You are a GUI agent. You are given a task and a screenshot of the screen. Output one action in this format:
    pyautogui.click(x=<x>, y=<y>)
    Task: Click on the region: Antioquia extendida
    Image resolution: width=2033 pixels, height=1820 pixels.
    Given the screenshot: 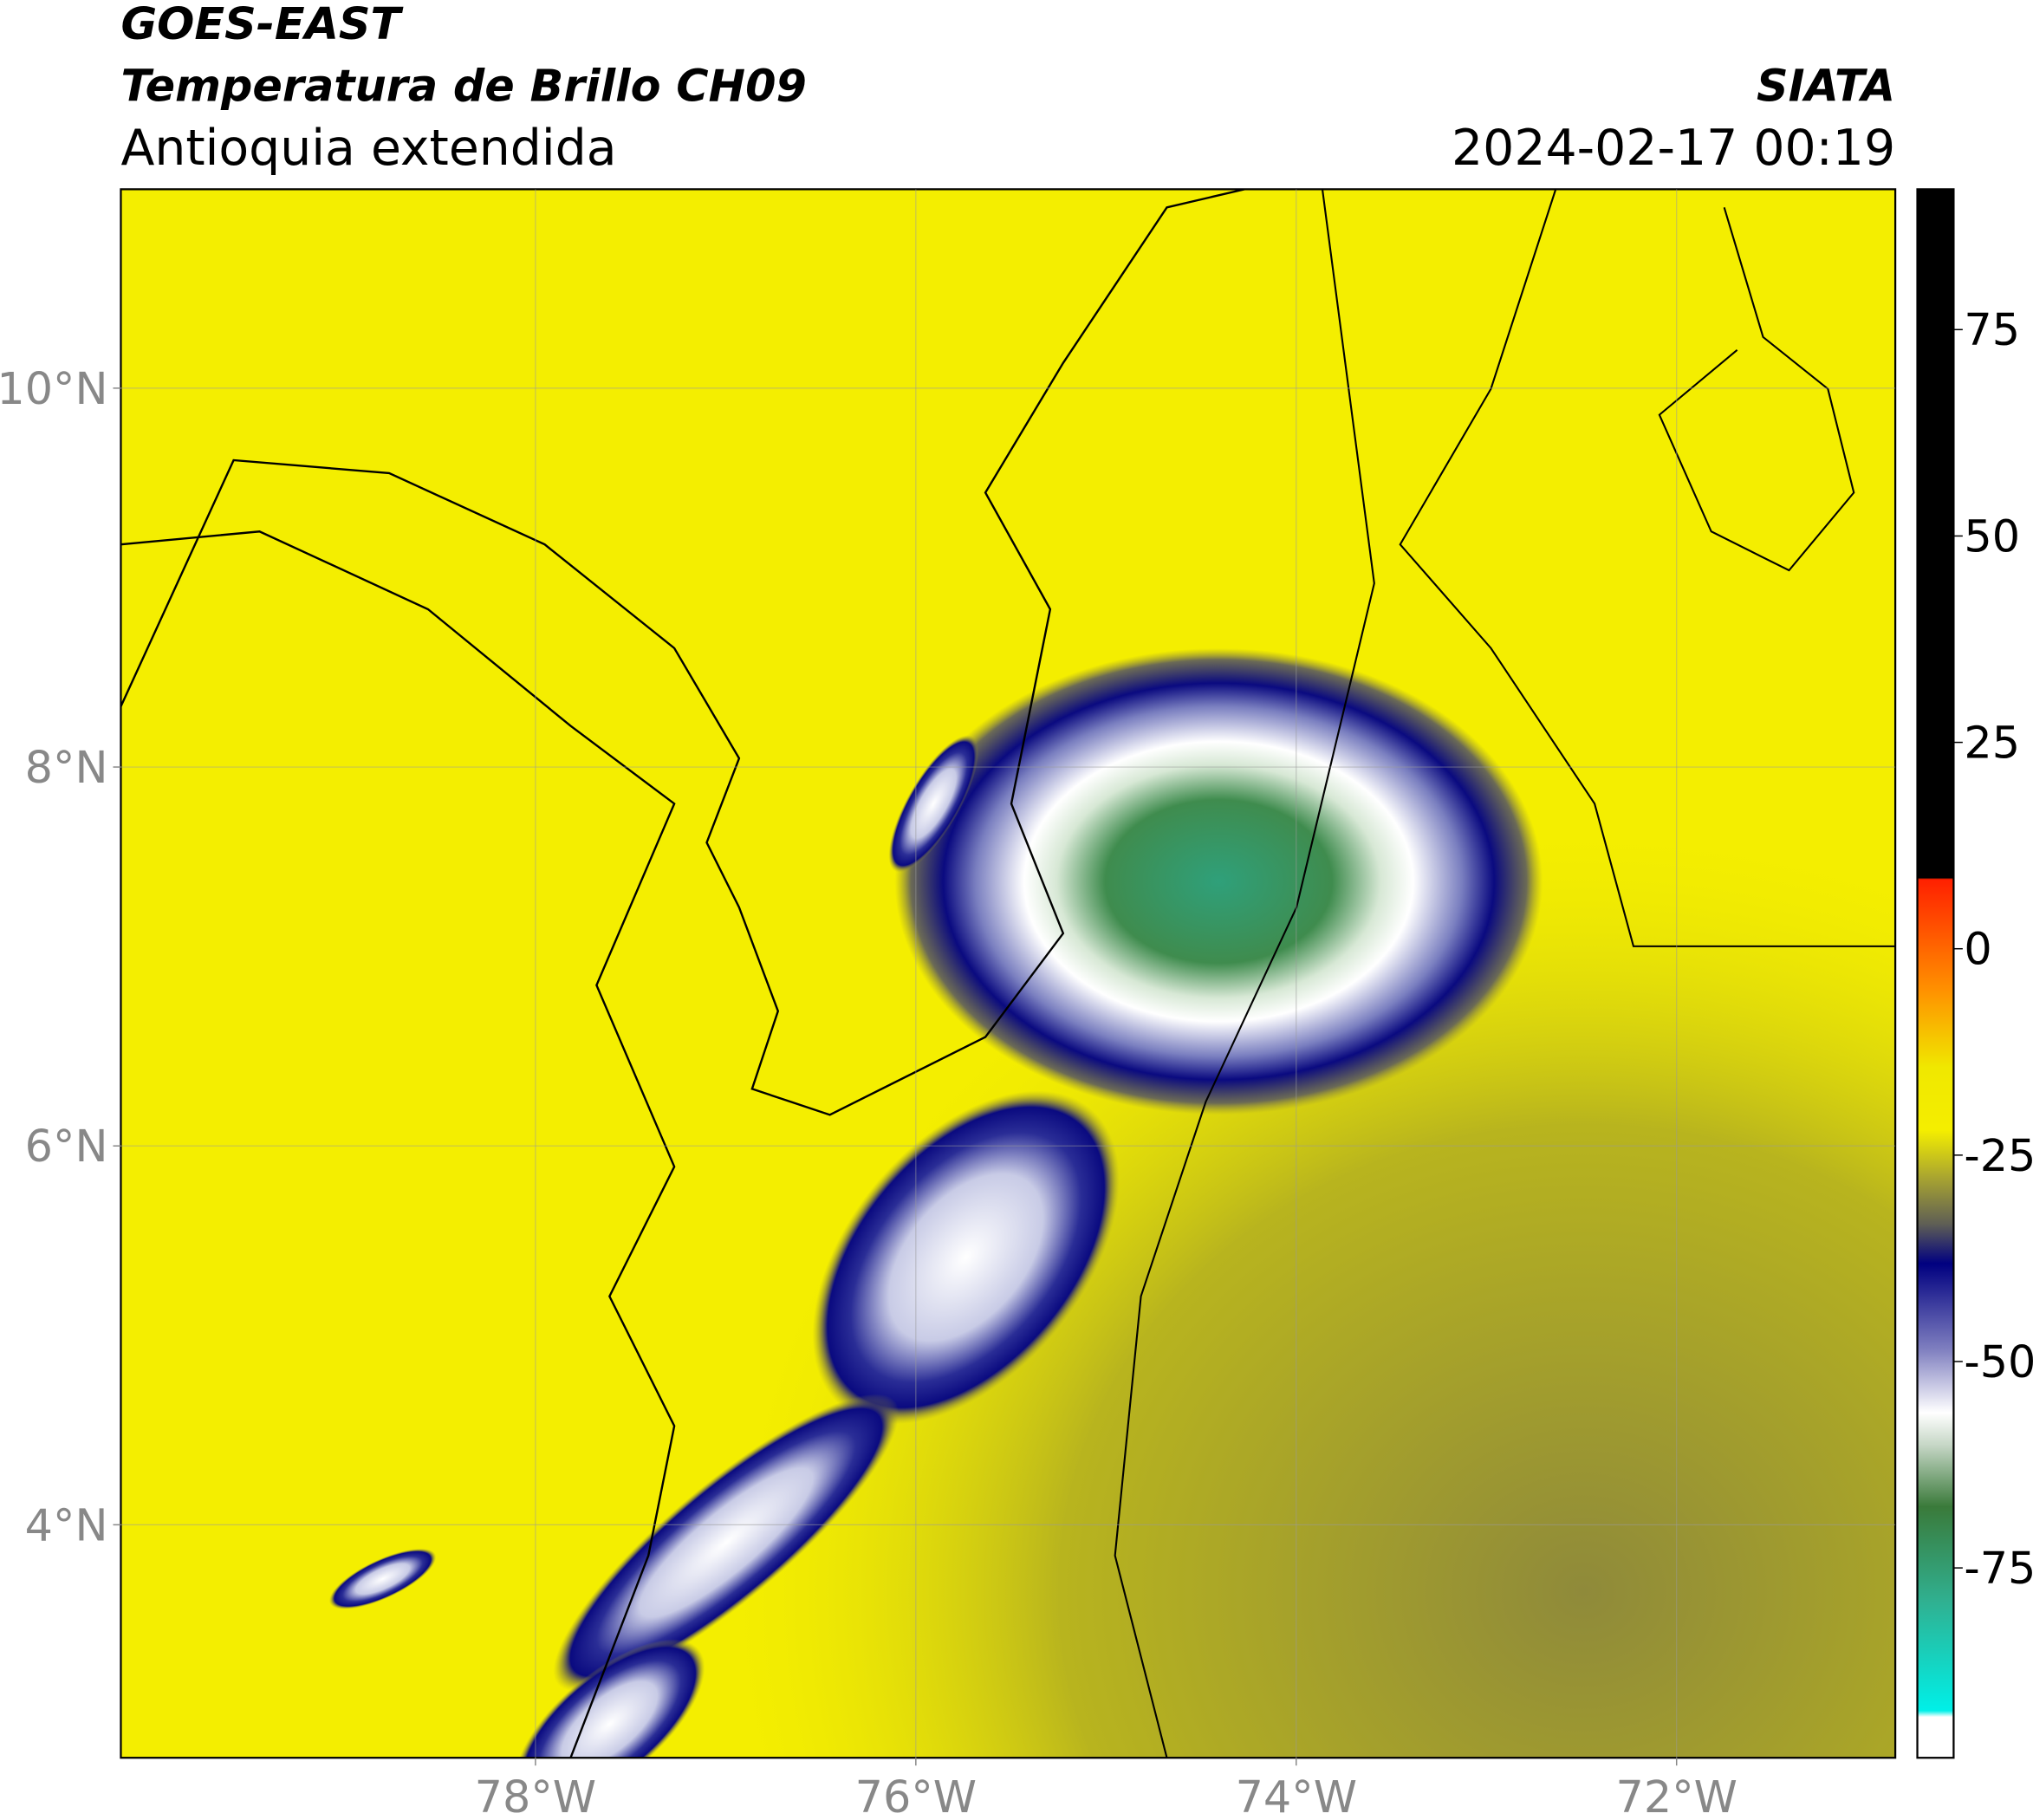 What is the action you would take?
    pyautogui.click(x=368, y=148)
    